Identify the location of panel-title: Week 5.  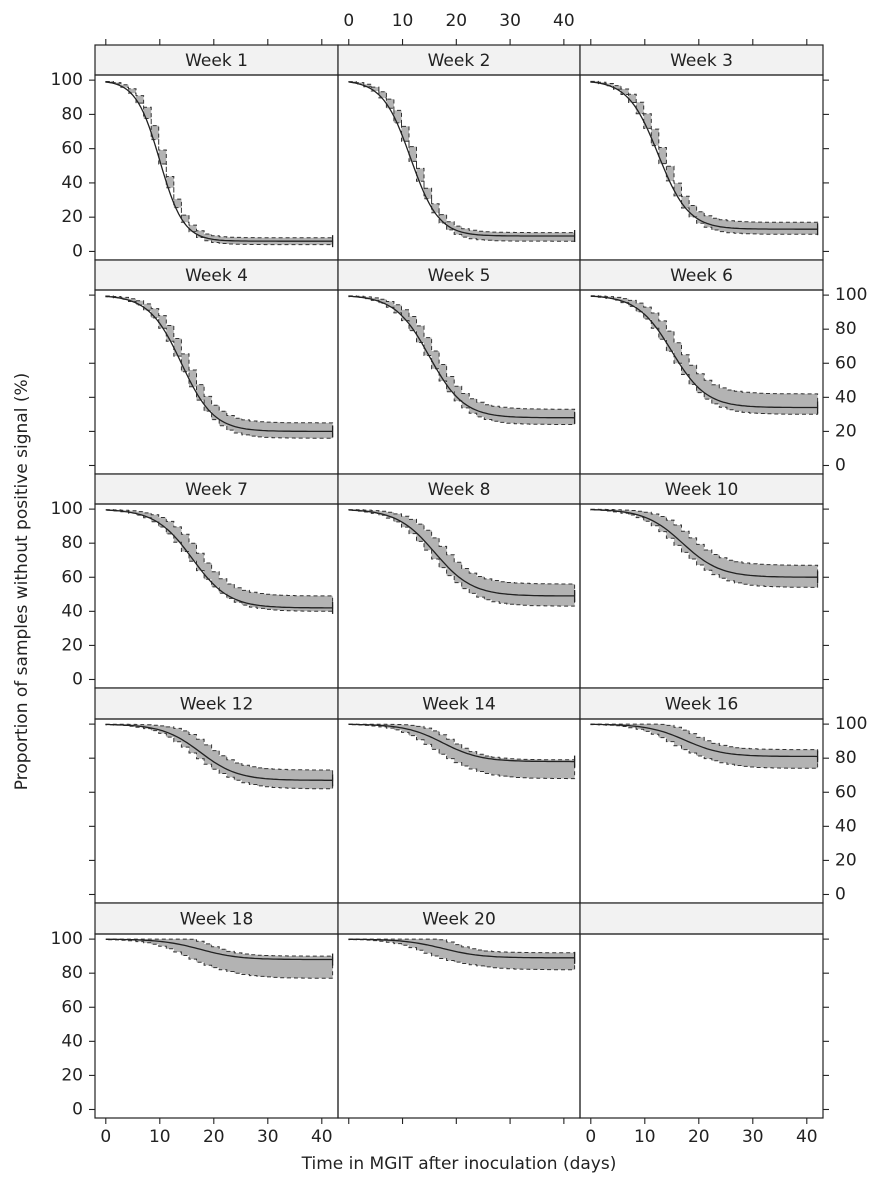
(459, 276).